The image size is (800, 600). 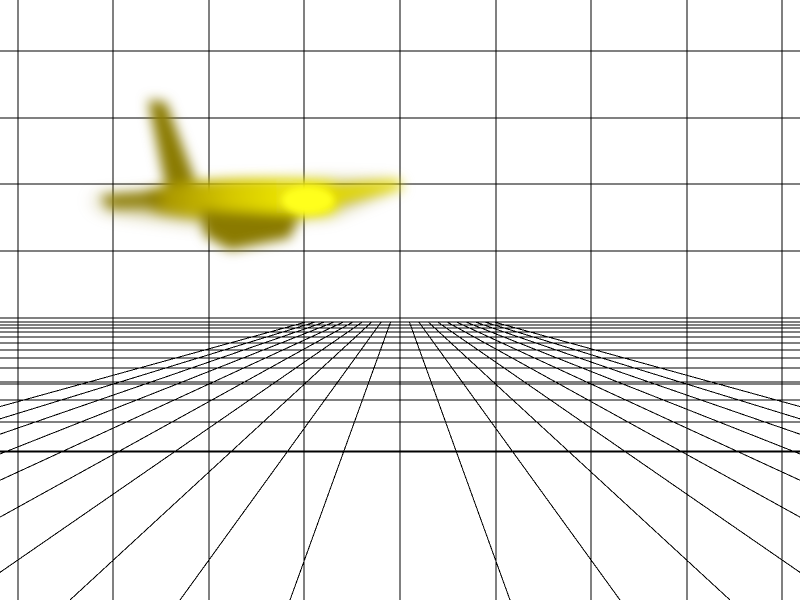 What do you see at coordinates (252, 175) in the screenshot?
I see `airplane-body` at bounding box center [252, 175].